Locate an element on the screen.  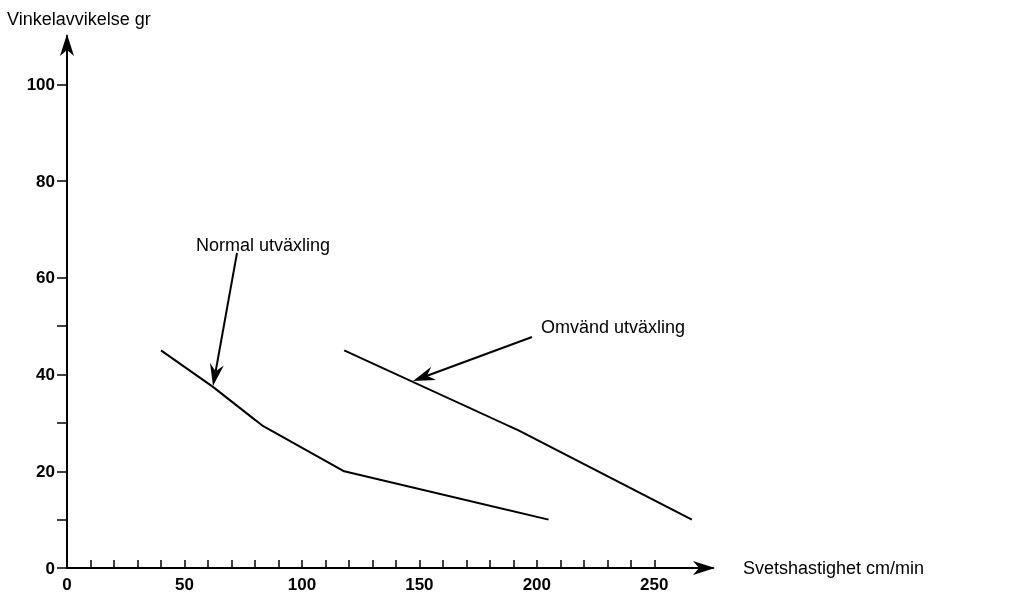
y-tick-label: 20 is located at coordinates (45, 471).